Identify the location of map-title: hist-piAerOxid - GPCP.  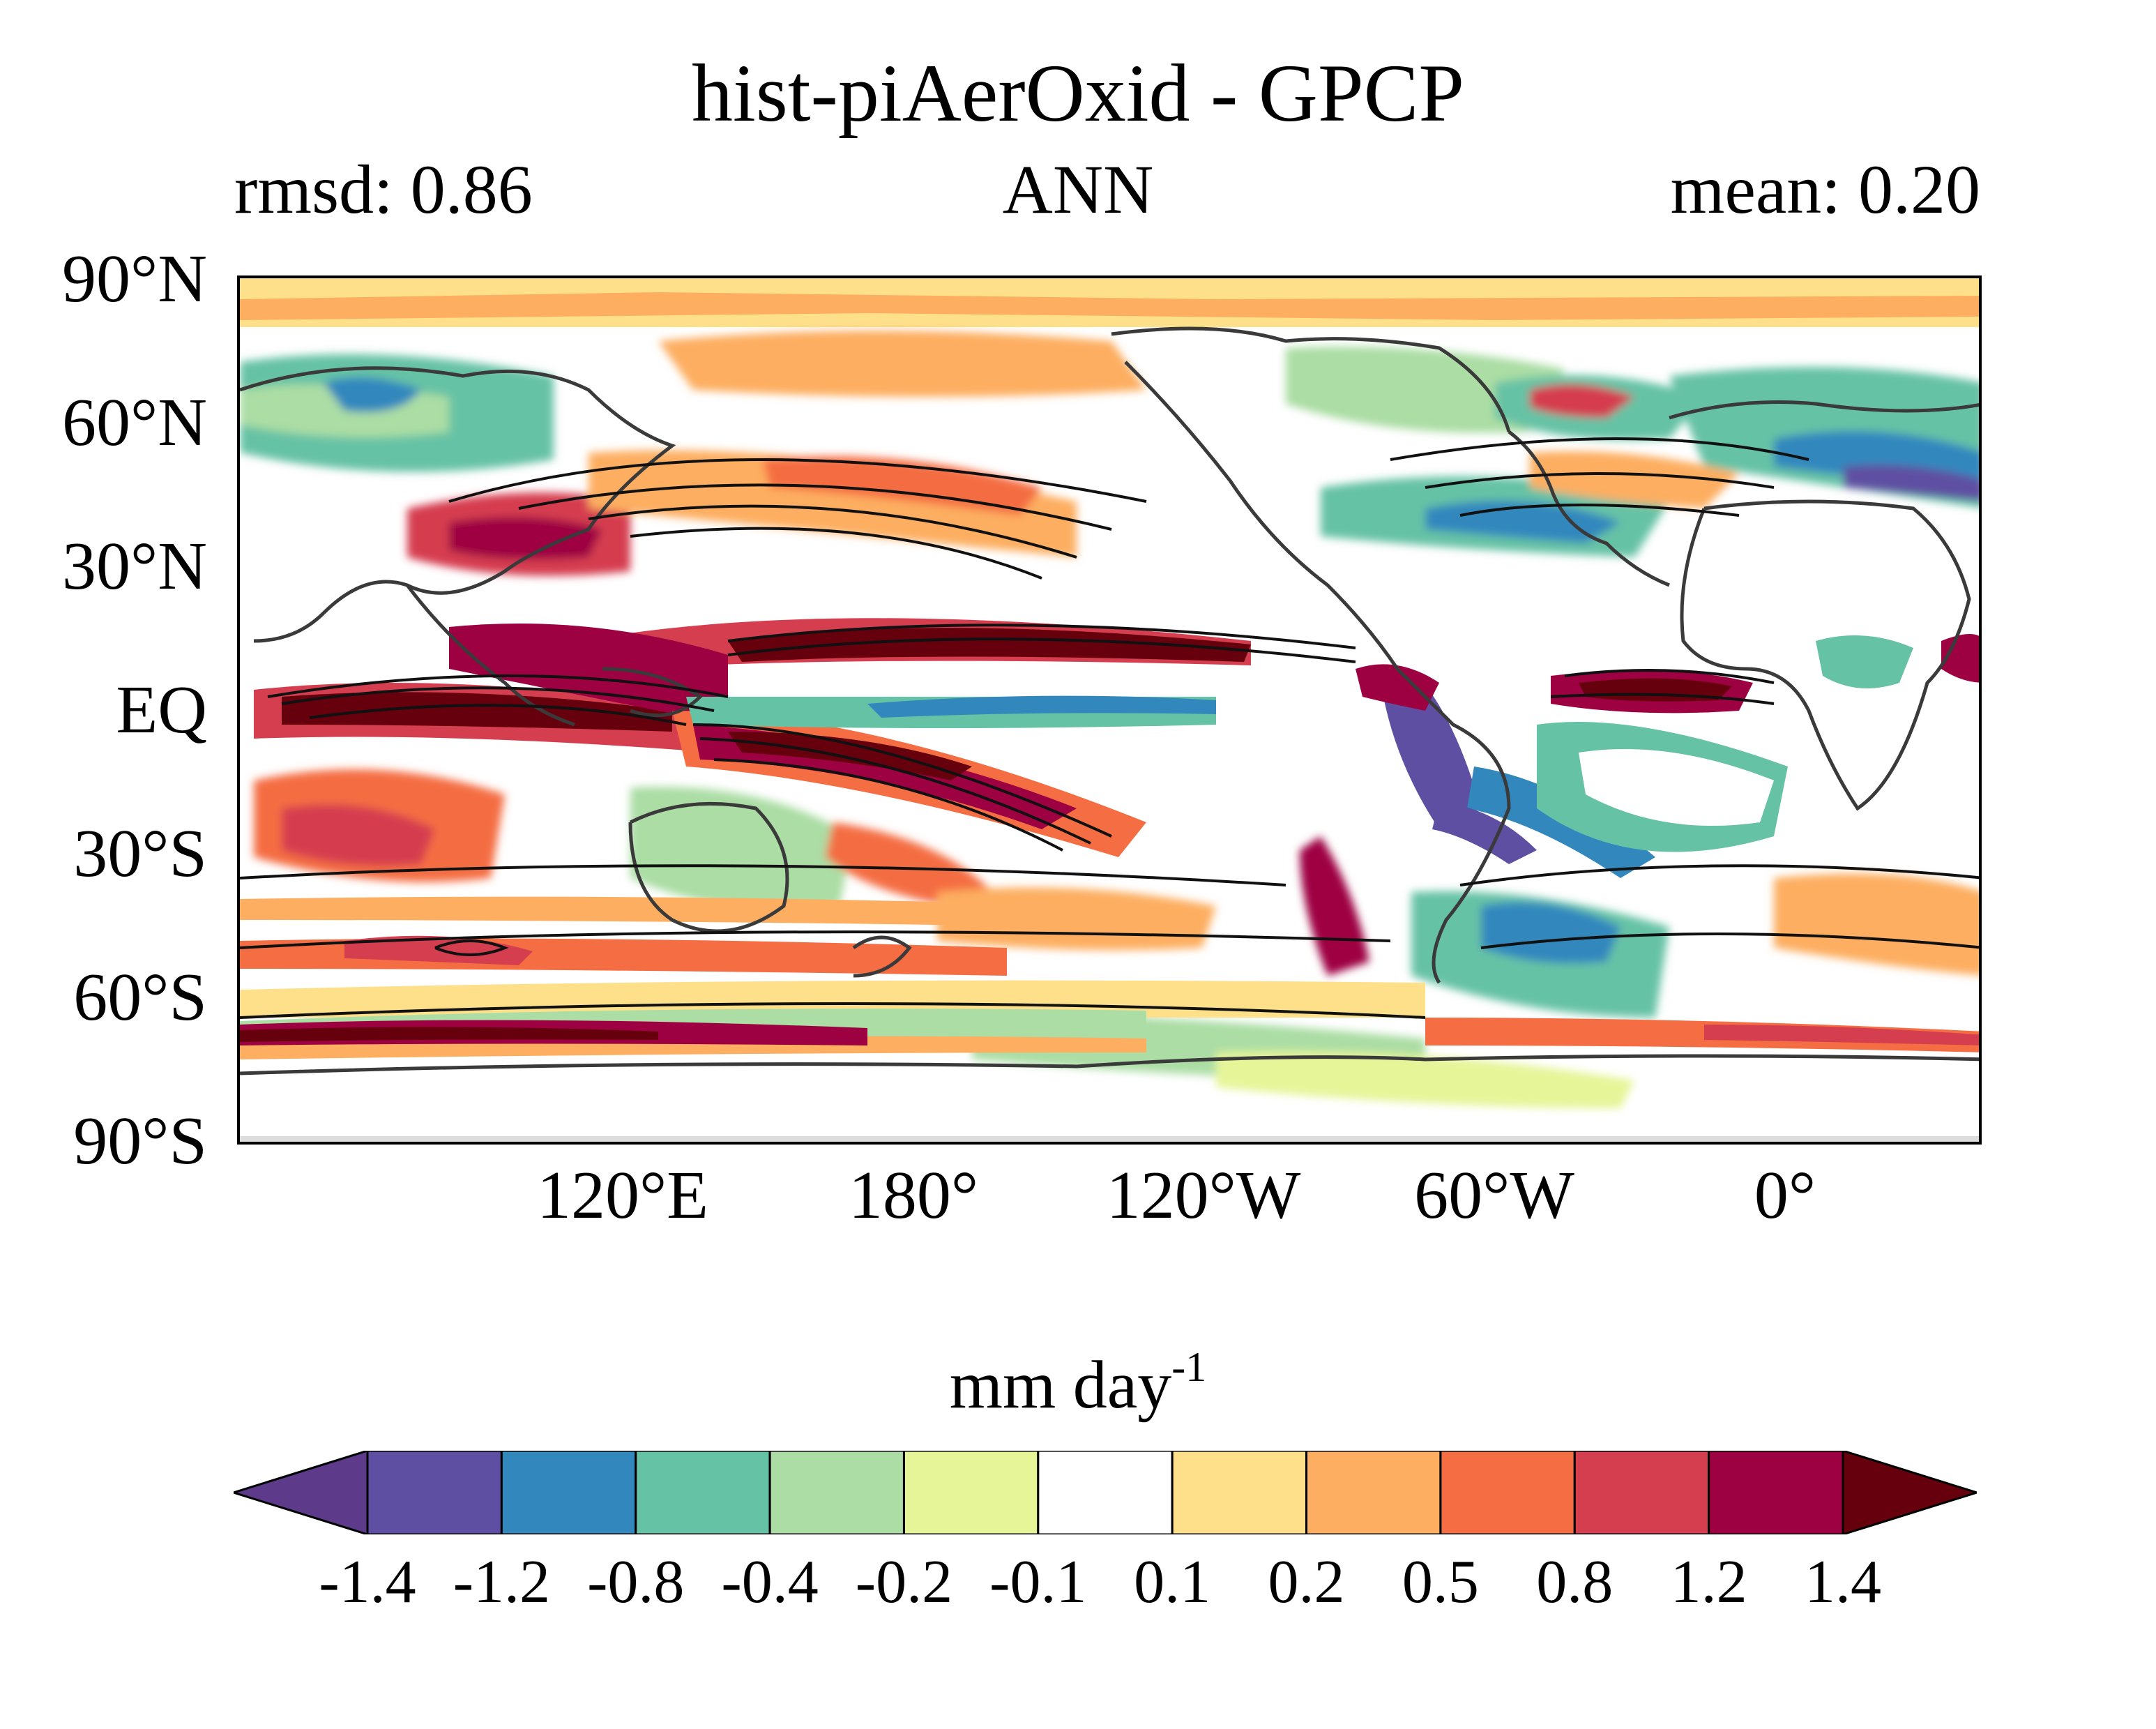
(1078, 93).